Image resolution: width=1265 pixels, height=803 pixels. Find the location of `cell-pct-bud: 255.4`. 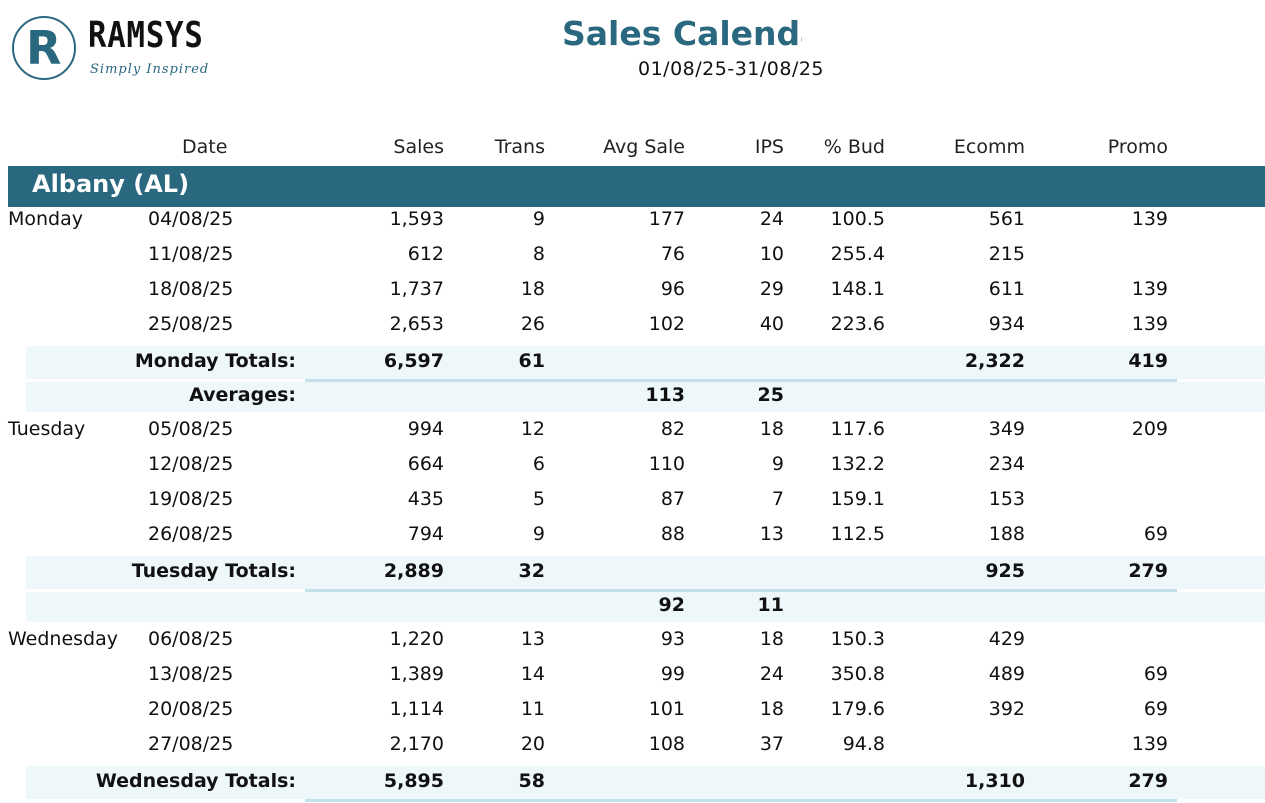

cell-pct-bud: 255.4 is located at coordinates (857, 254).